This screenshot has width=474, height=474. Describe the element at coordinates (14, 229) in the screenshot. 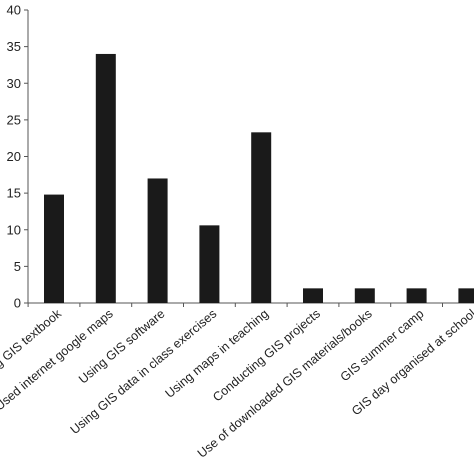

I see `y-tick-label: 10` at that location.